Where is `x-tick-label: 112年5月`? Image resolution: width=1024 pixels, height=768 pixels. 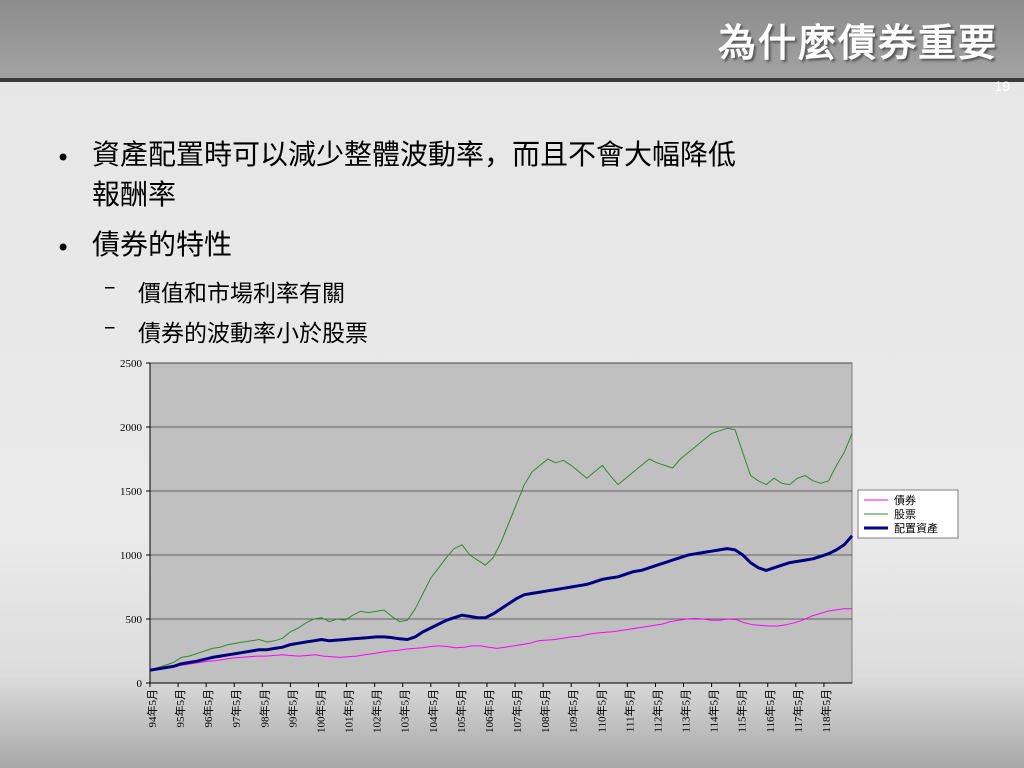 x-tick-label: 112年5月 is located at coordinates (657, 711).